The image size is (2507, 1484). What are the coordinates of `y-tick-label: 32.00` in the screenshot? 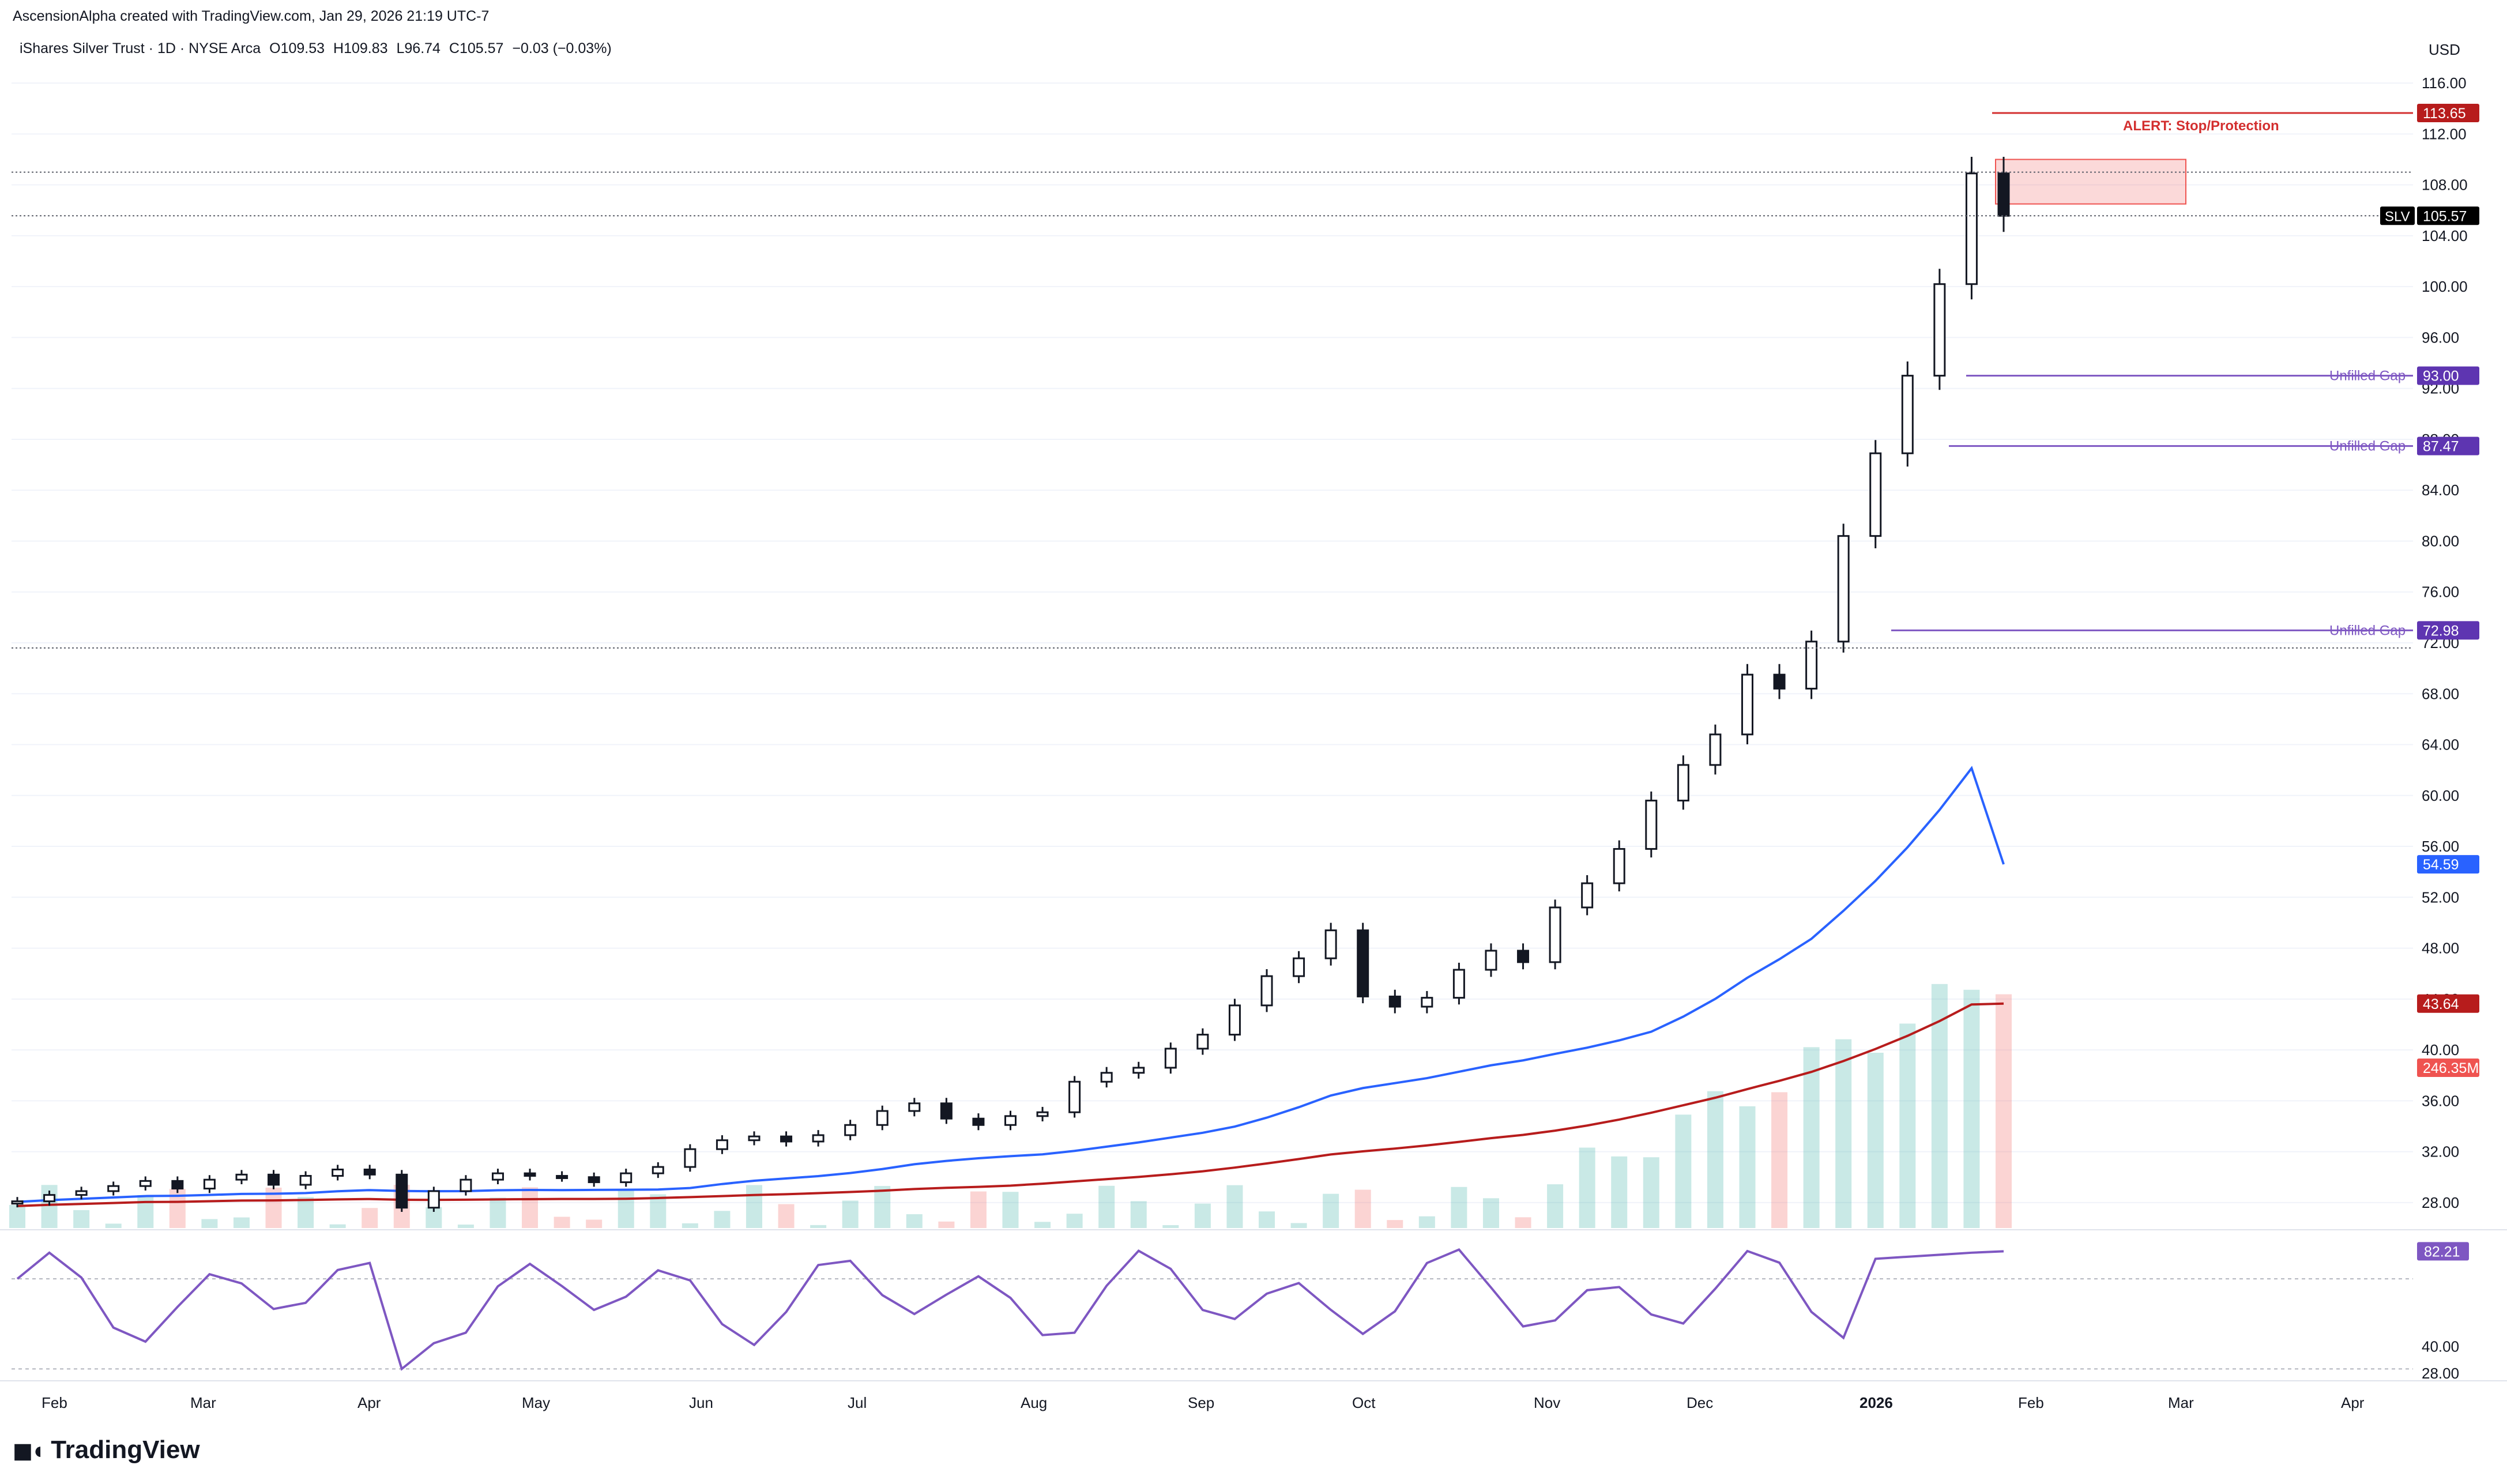 It's located at (2440, 1152).